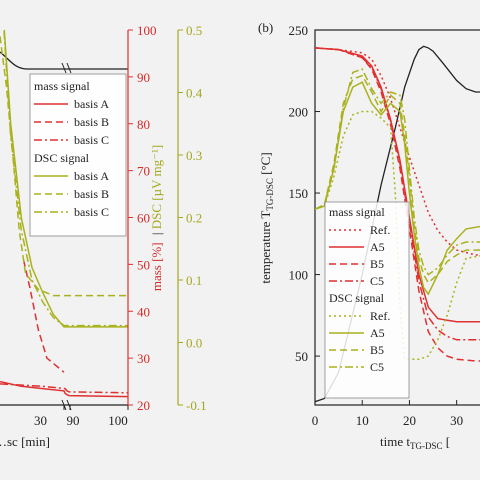 The height and width of the screenshot is (480, 480). I want to click on mass-tick-label: 60, so click(143, 218).